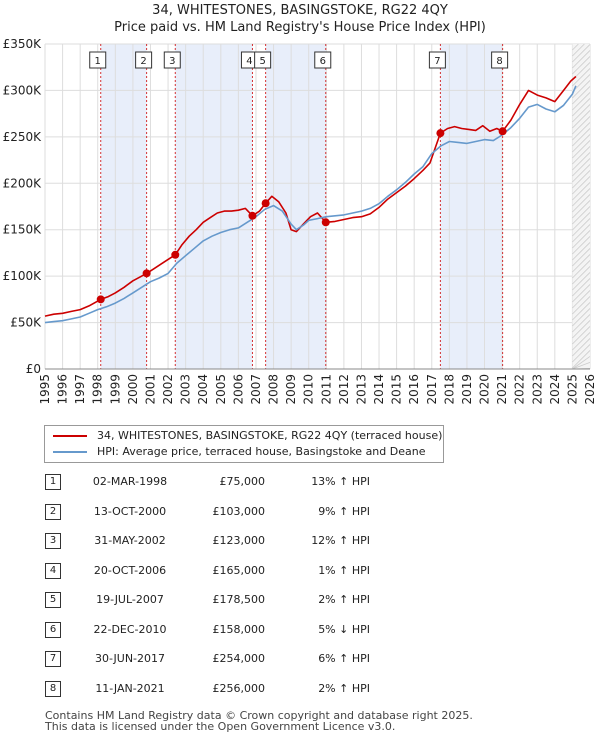  I want to click on x-tick-label: 2020, so click(485, 389).